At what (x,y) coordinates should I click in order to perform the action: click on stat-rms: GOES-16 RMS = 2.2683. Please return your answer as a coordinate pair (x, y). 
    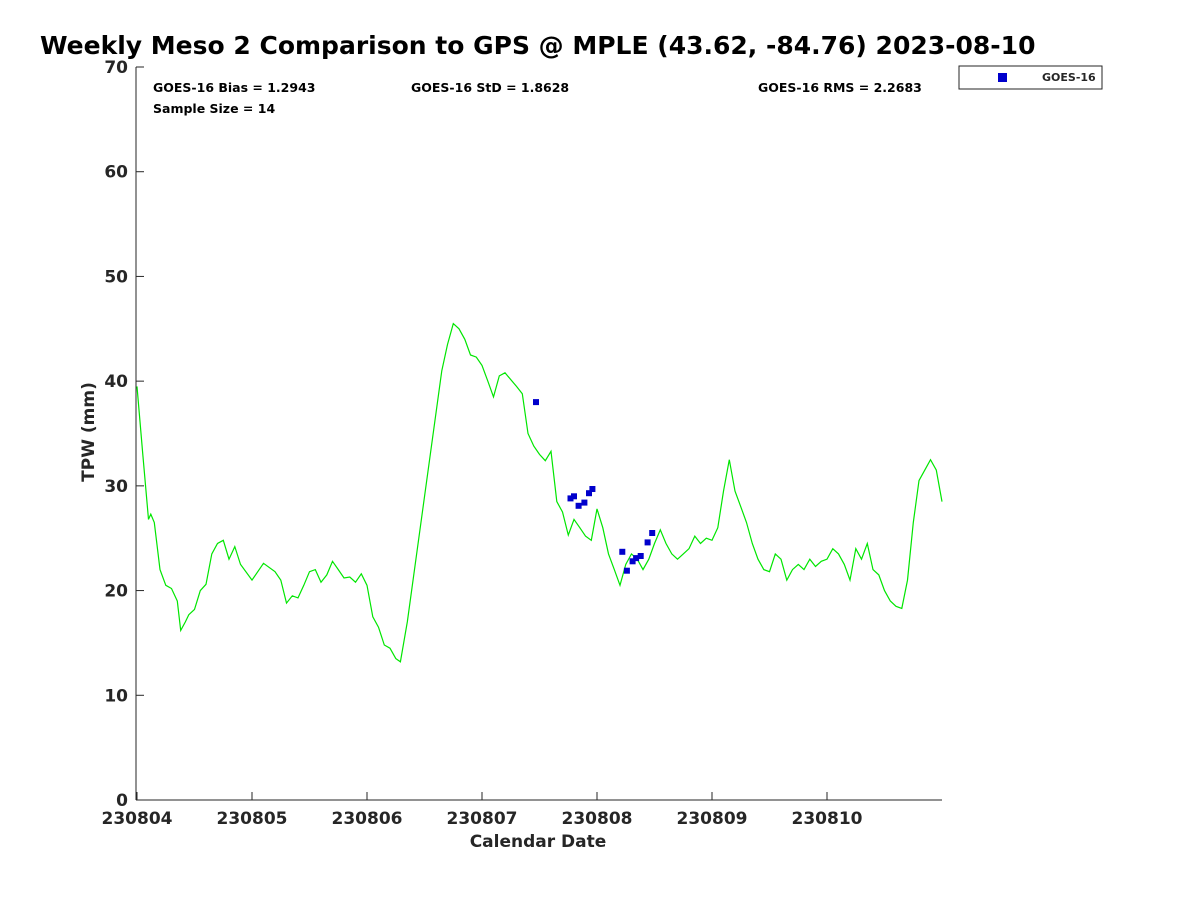
    Looking at the image, I should click on (840, 87).